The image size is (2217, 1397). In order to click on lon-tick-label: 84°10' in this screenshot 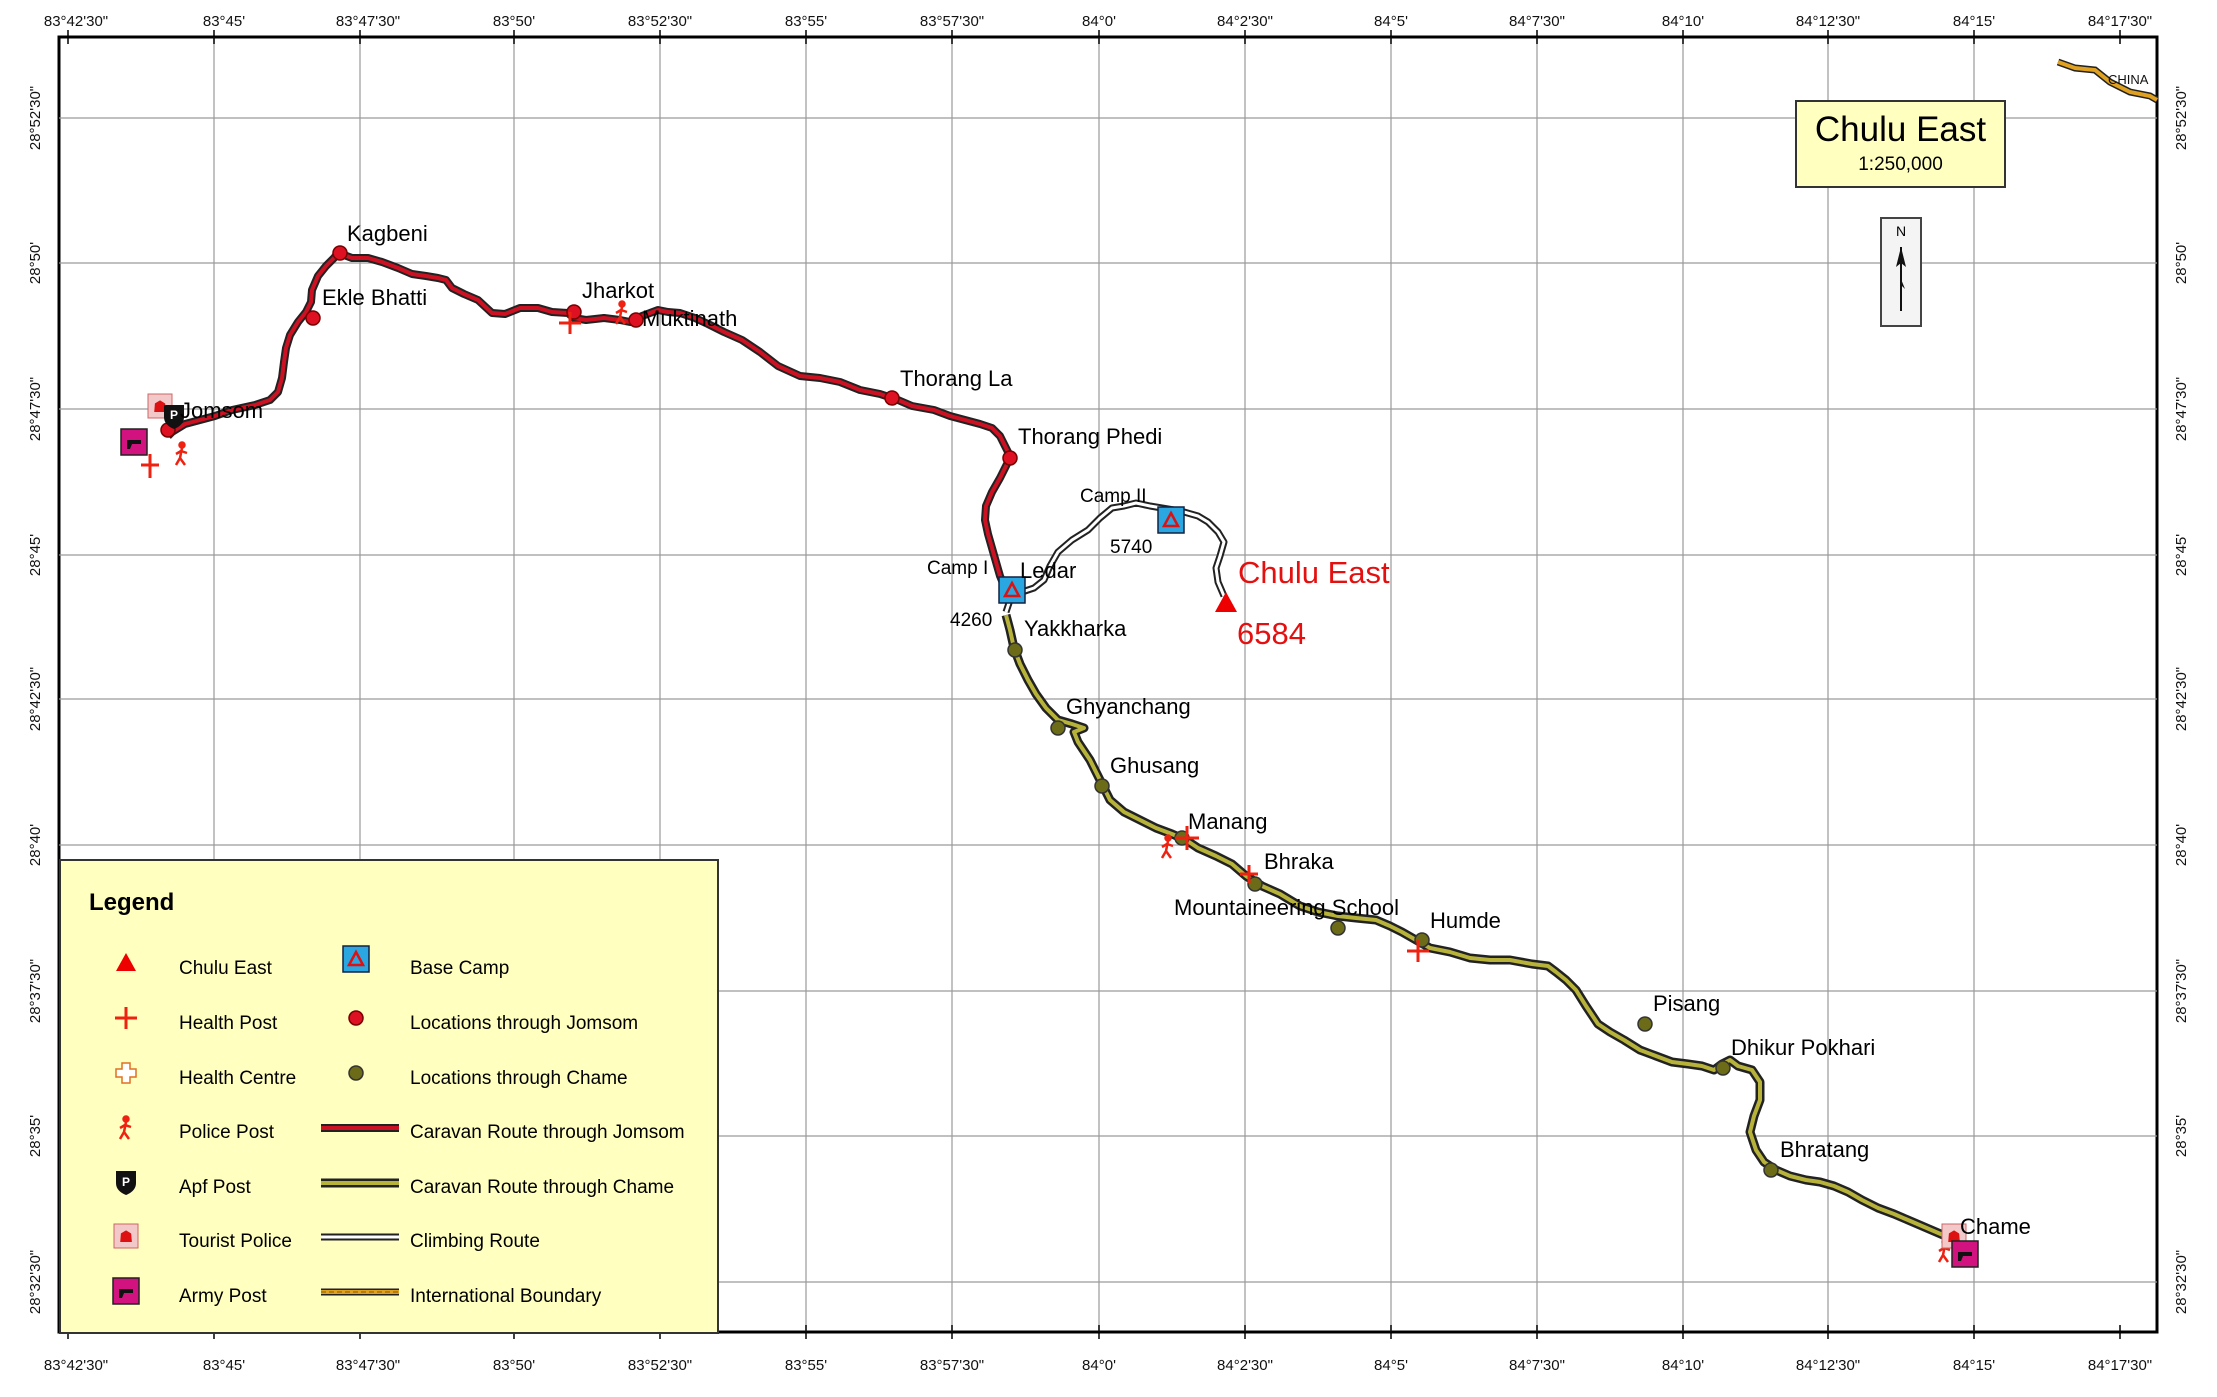, I will do `click(1683, 21)`.